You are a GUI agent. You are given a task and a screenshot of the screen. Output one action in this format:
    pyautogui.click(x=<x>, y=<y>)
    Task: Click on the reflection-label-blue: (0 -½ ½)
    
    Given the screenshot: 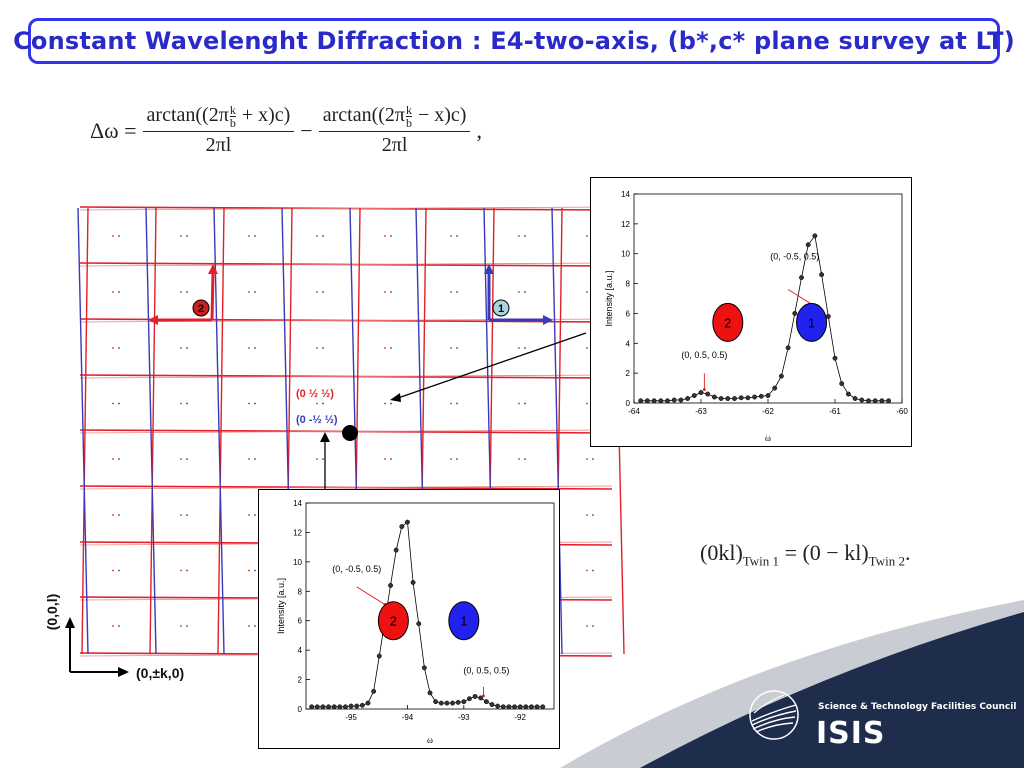 What is the action you would take?
    pyautogui.click(x=317, y=420)
    